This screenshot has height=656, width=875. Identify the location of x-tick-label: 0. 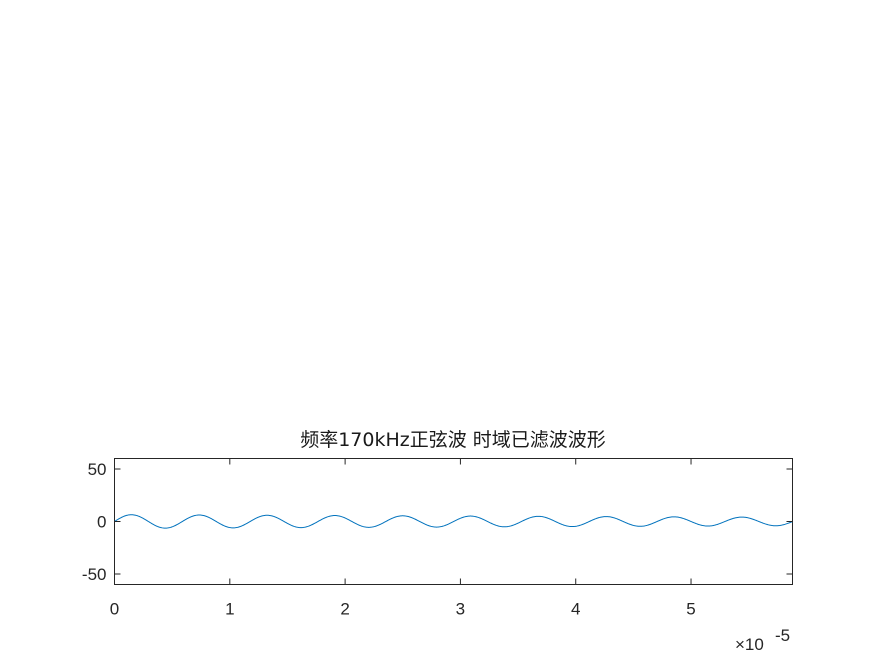
(114, 609).